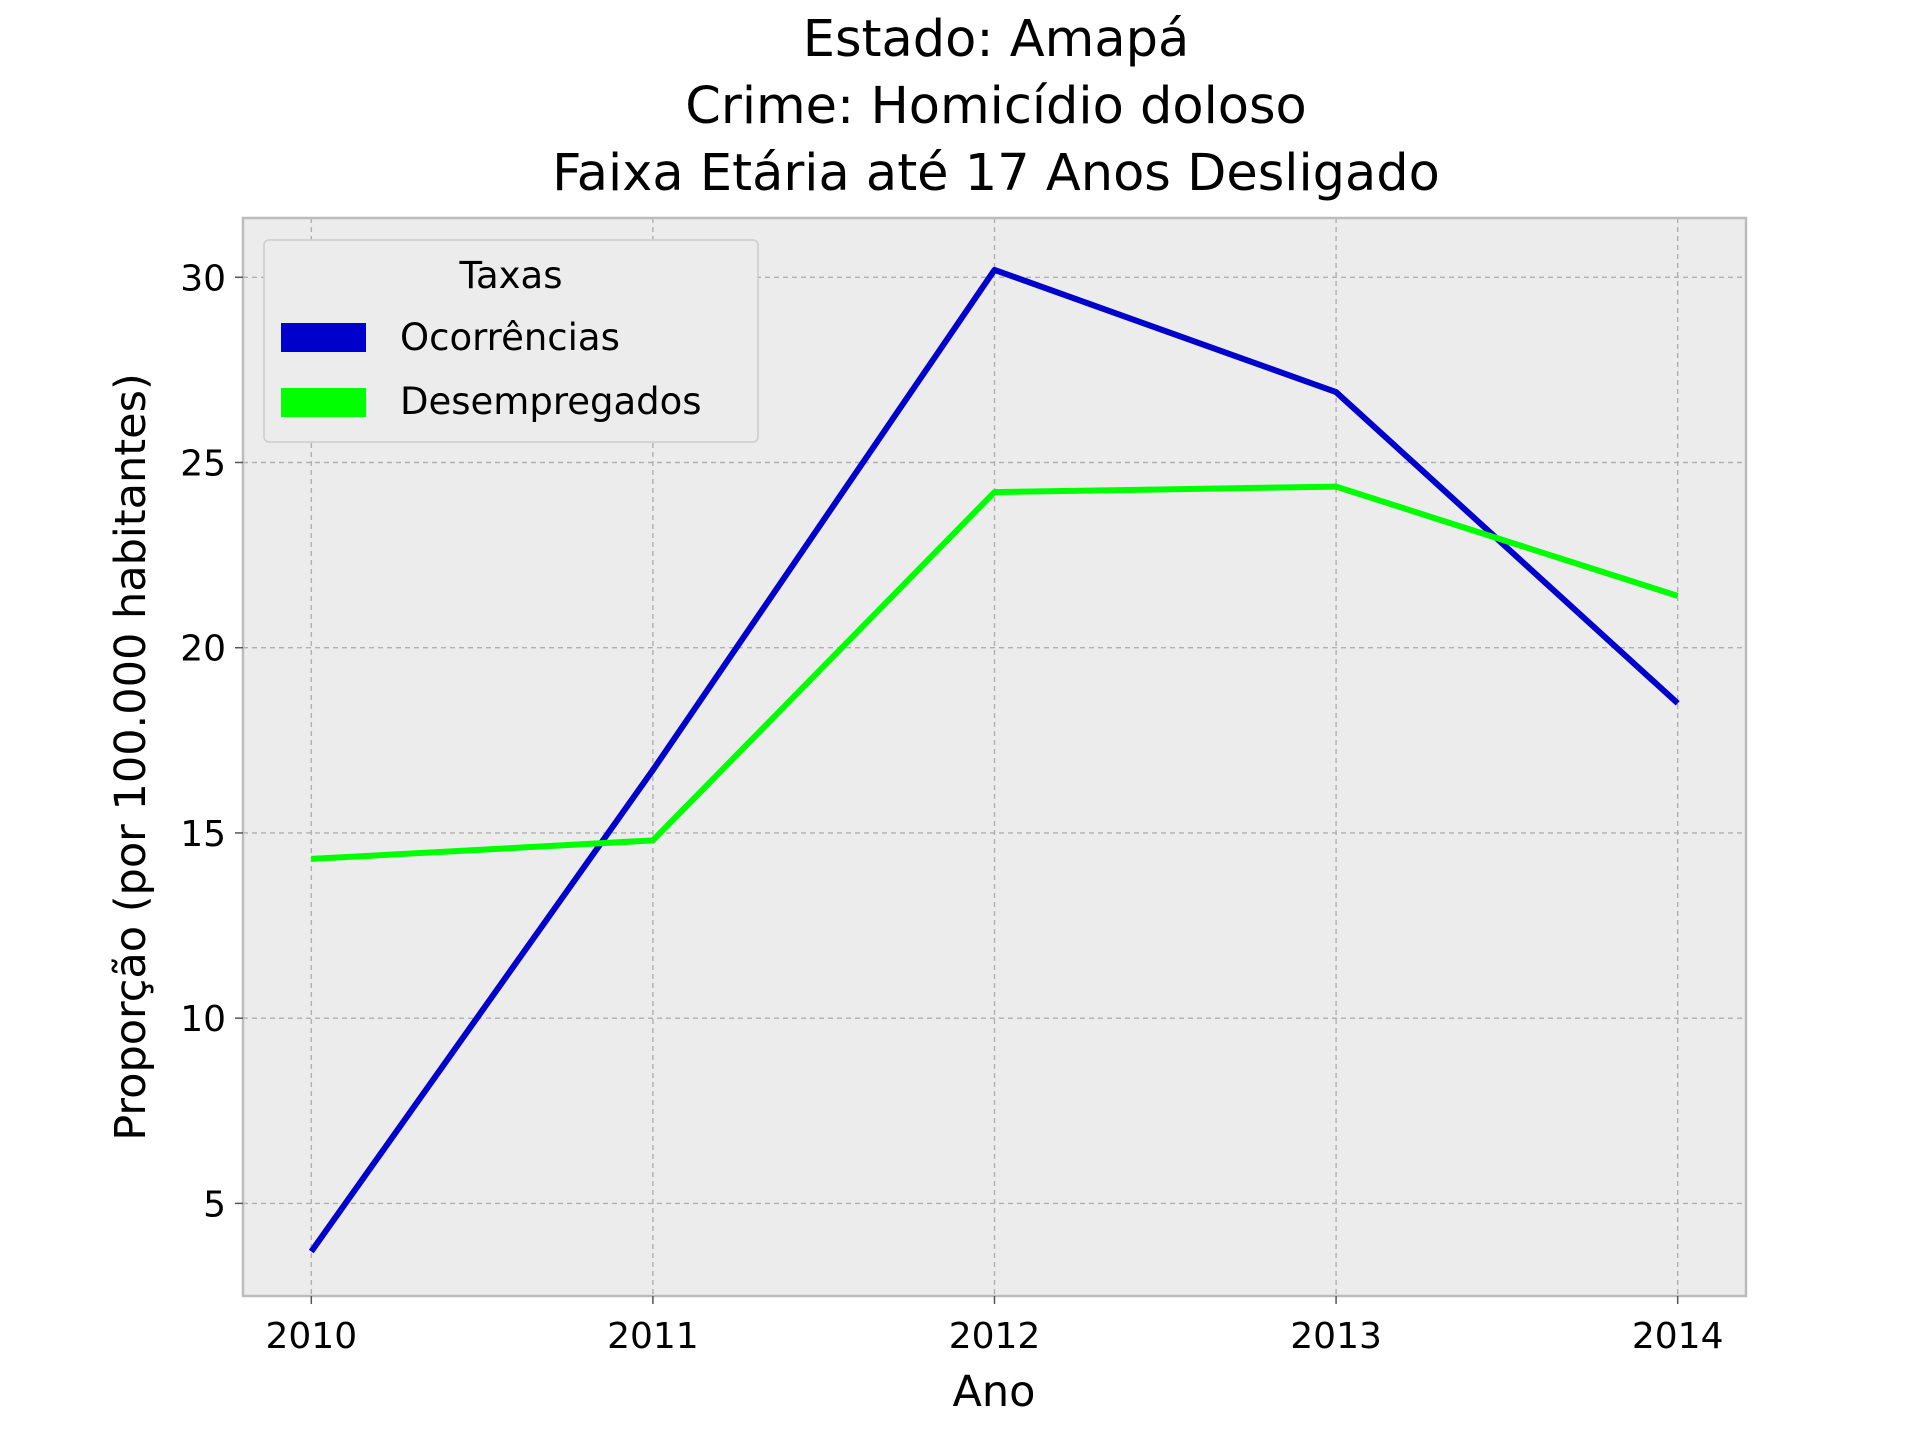 Image resolution: width=1920 pixels, height=1440 pixels. I want to click on y-tick-label-10: 10, so click(203, 1019).